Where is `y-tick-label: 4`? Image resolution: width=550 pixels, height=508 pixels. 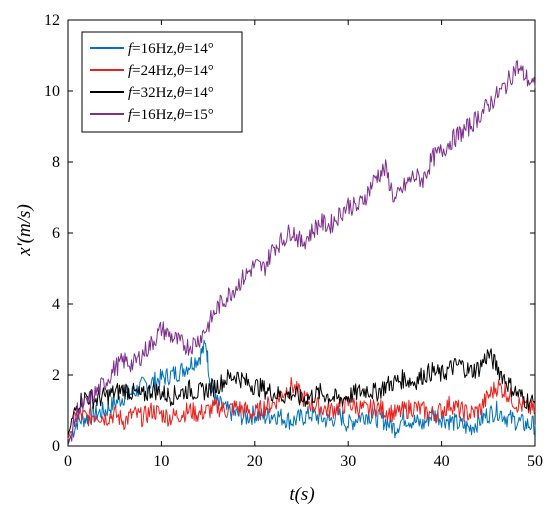
y-tick-label: 4 is located at coordinates (56, 304).